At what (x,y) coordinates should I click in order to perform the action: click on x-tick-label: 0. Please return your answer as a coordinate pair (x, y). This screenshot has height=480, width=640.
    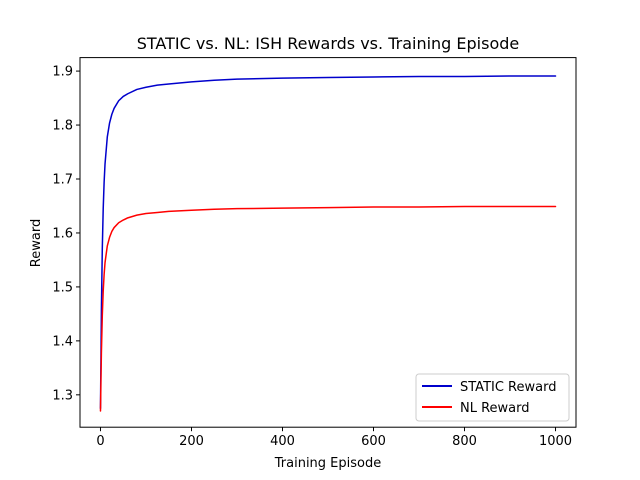
    Looking at the image, I should click on (100, 441).